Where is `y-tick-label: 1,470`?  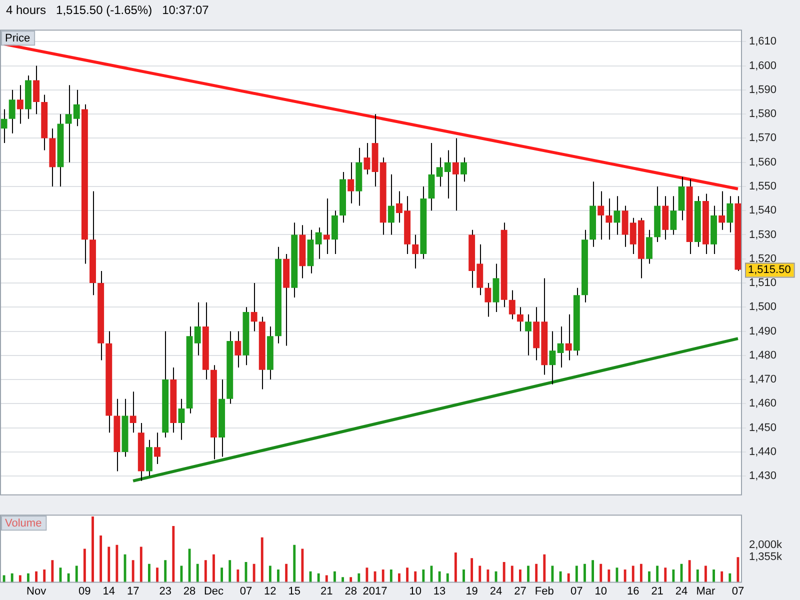 y-tick-label: 1,470 is located at coordinates (763, 380).